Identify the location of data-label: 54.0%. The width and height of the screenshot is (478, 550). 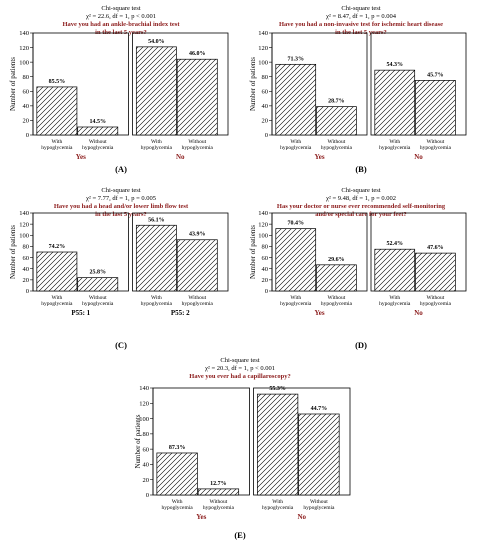
(156, 42).